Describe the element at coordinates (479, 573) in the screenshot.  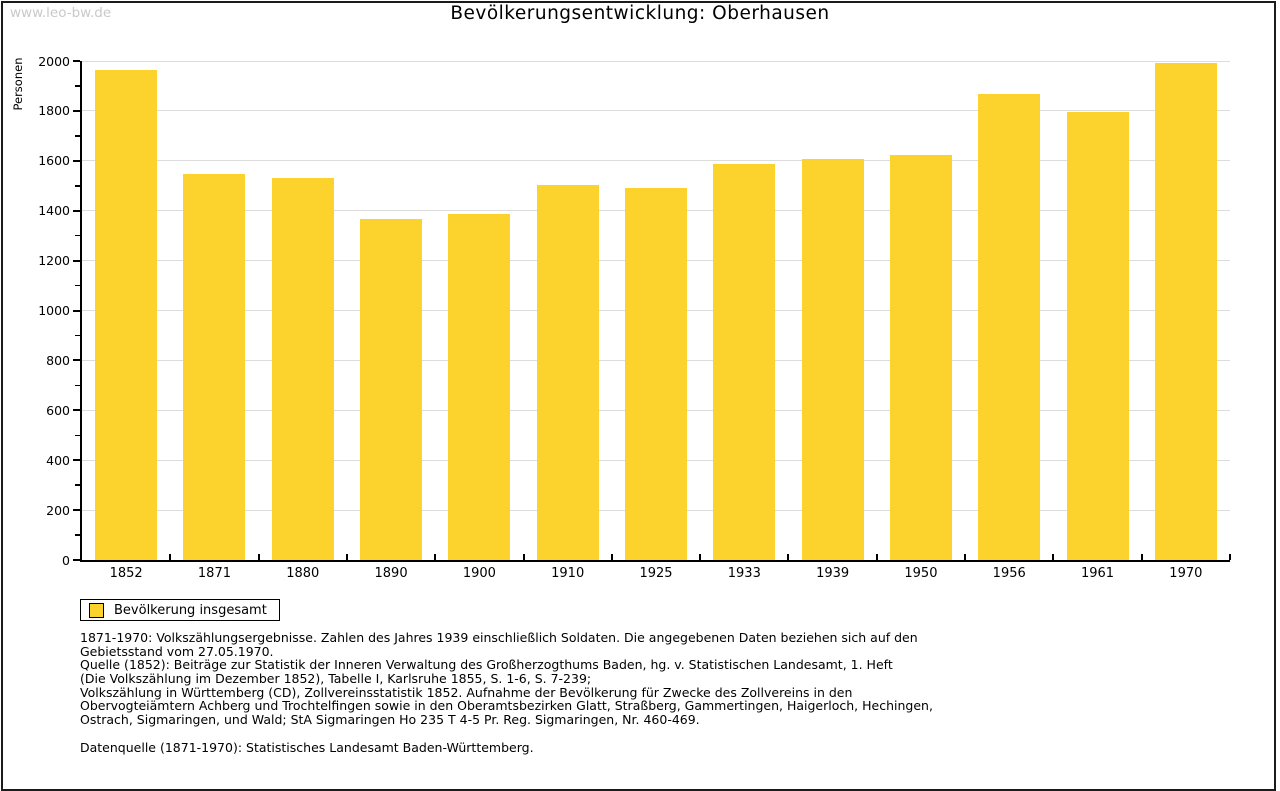
I see `x-tick-label-1900: 1900` at that location.